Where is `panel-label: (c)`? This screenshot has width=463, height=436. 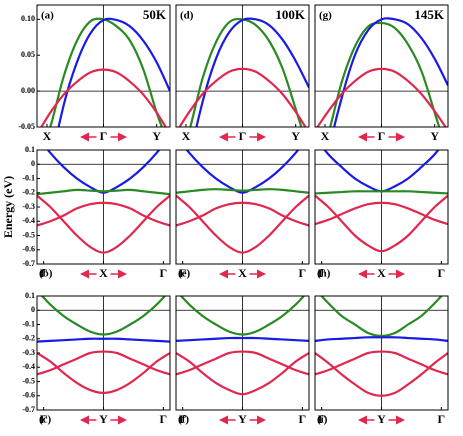
panel-label: (c) is located at coordinates (45, 420).